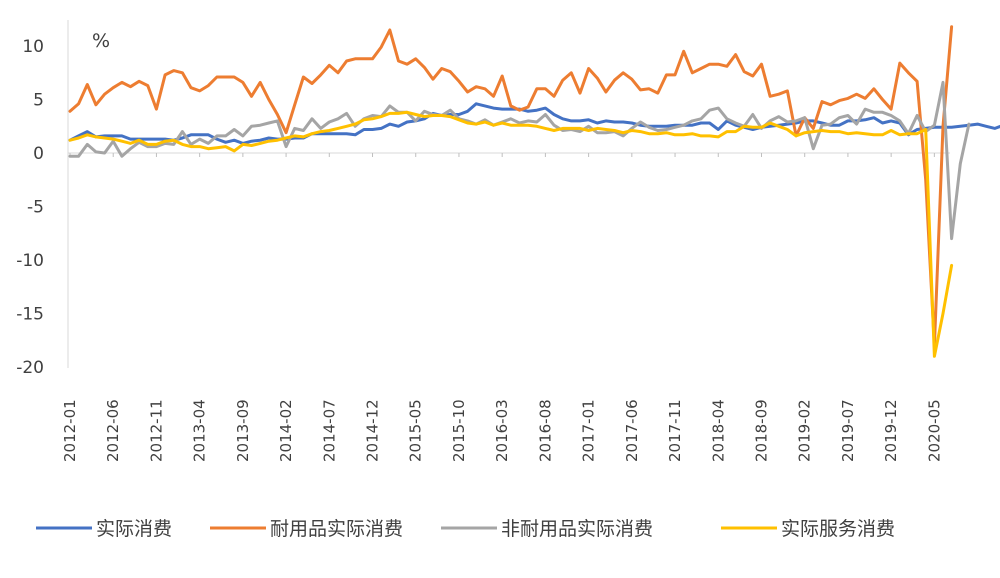 The height and width of the screenshot is (578, 1000). What do you see at coordinates (286, 430) in the screenshot?
I see `x-tick-label: 2014-02` at bounding box center [286, 430].